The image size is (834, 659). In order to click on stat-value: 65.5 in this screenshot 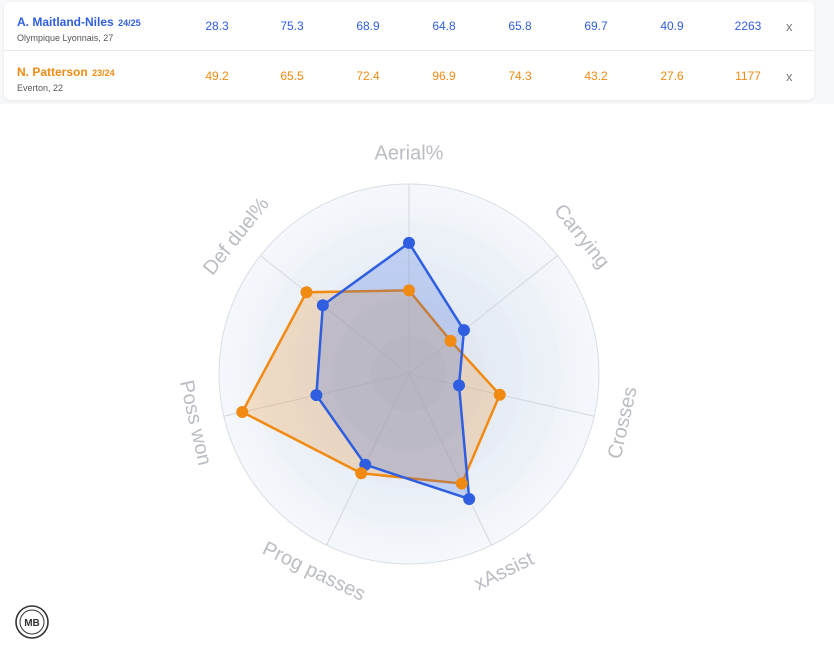, I will do `click(292, 76)`.